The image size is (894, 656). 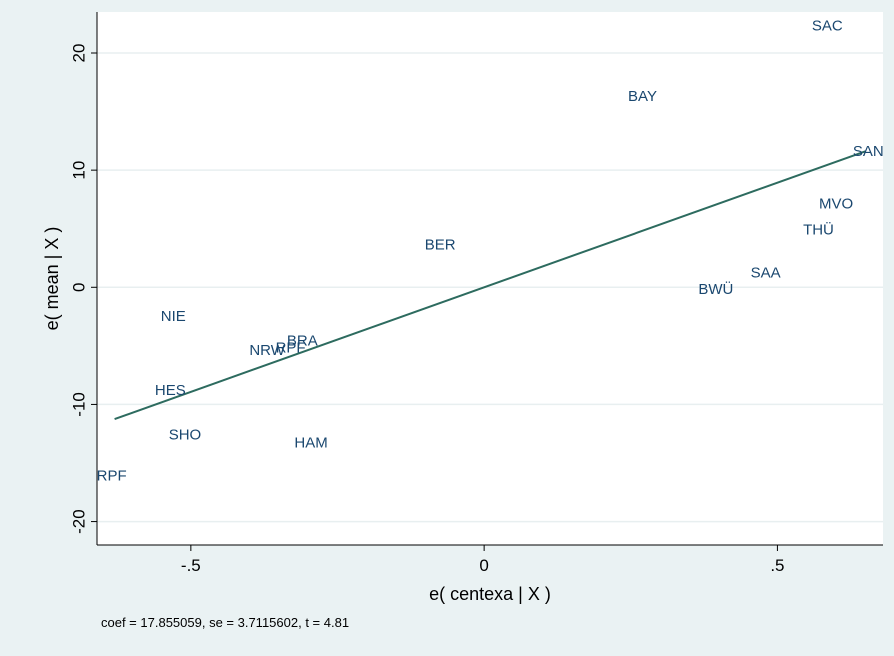 What do you see at coordinates (715, 289) in the screenshot?
I see `point-label: BWÜ` at bounding box center [715, 289].